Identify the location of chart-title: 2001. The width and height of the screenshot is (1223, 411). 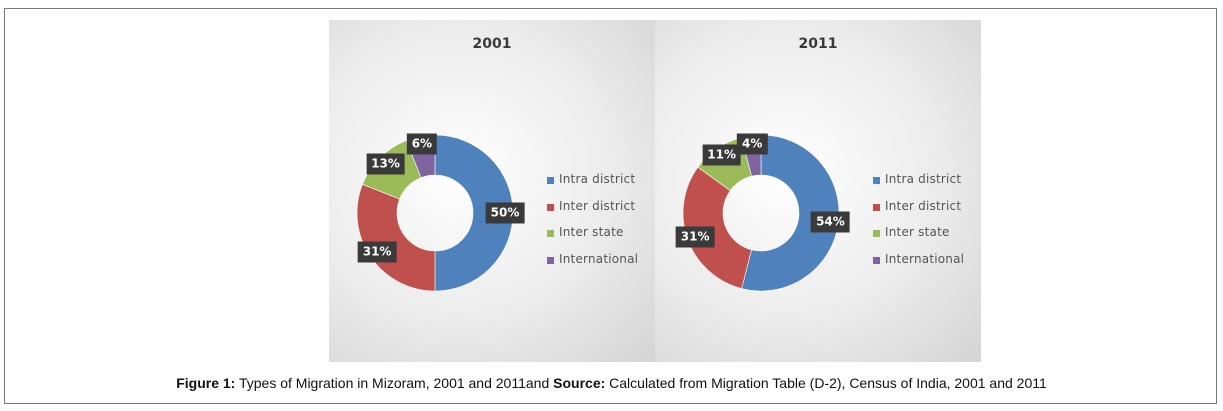
(492, 44).